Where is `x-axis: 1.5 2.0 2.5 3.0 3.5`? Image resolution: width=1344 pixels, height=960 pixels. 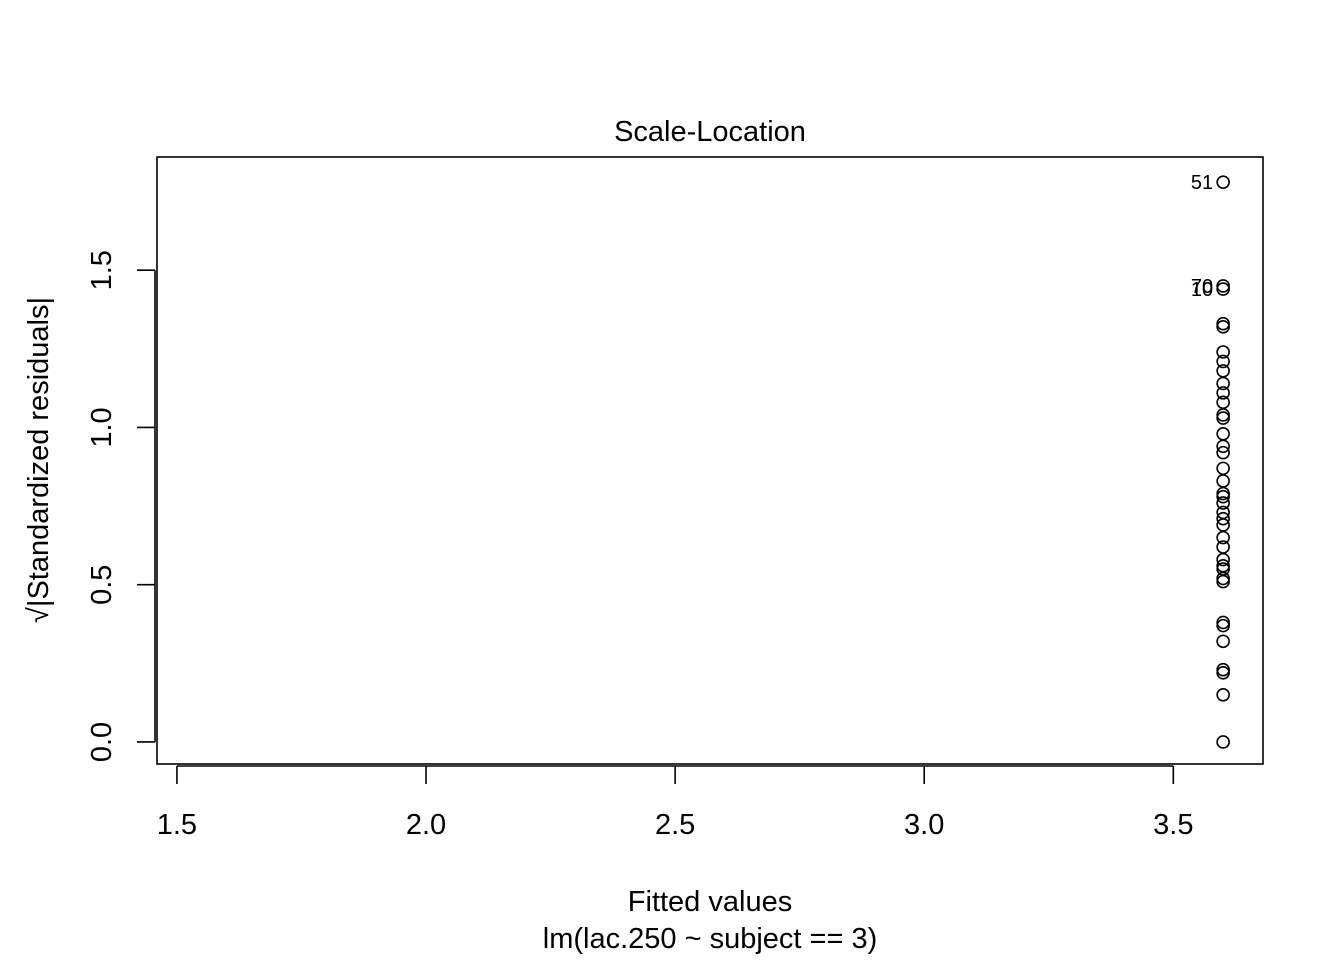
x-axis: 1.5 2.0 2.5 3.0 3.5 is located at coordinates (675, 803).